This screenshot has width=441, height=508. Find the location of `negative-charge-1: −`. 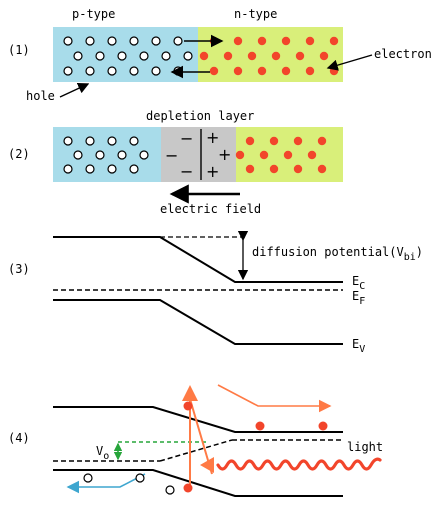

negative-charge-1: − is located at coordinates (186, 138).